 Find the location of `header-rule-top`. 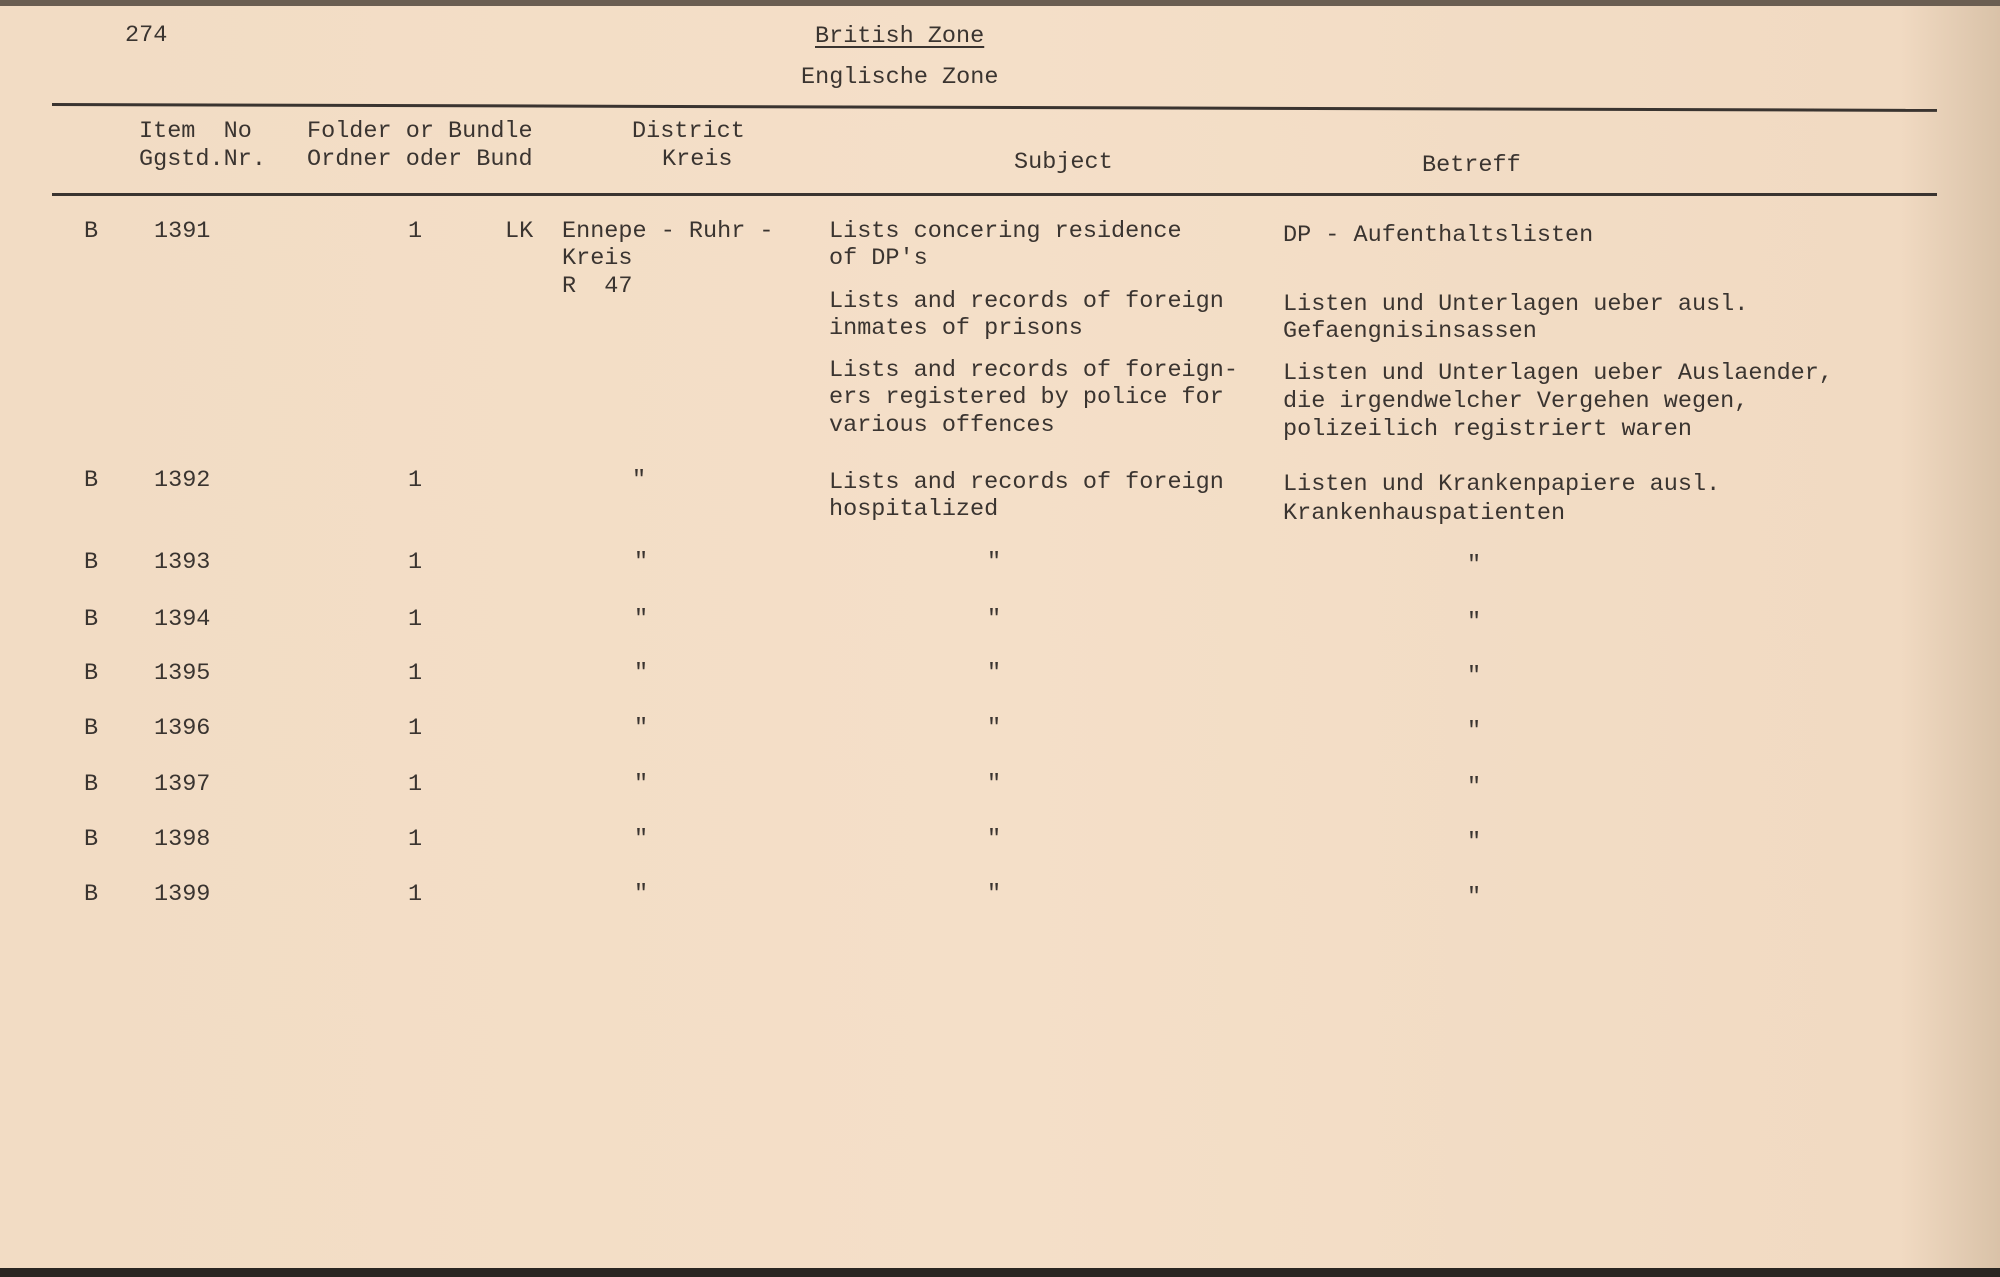

header-rule-top is located at coordinates (994, 107).